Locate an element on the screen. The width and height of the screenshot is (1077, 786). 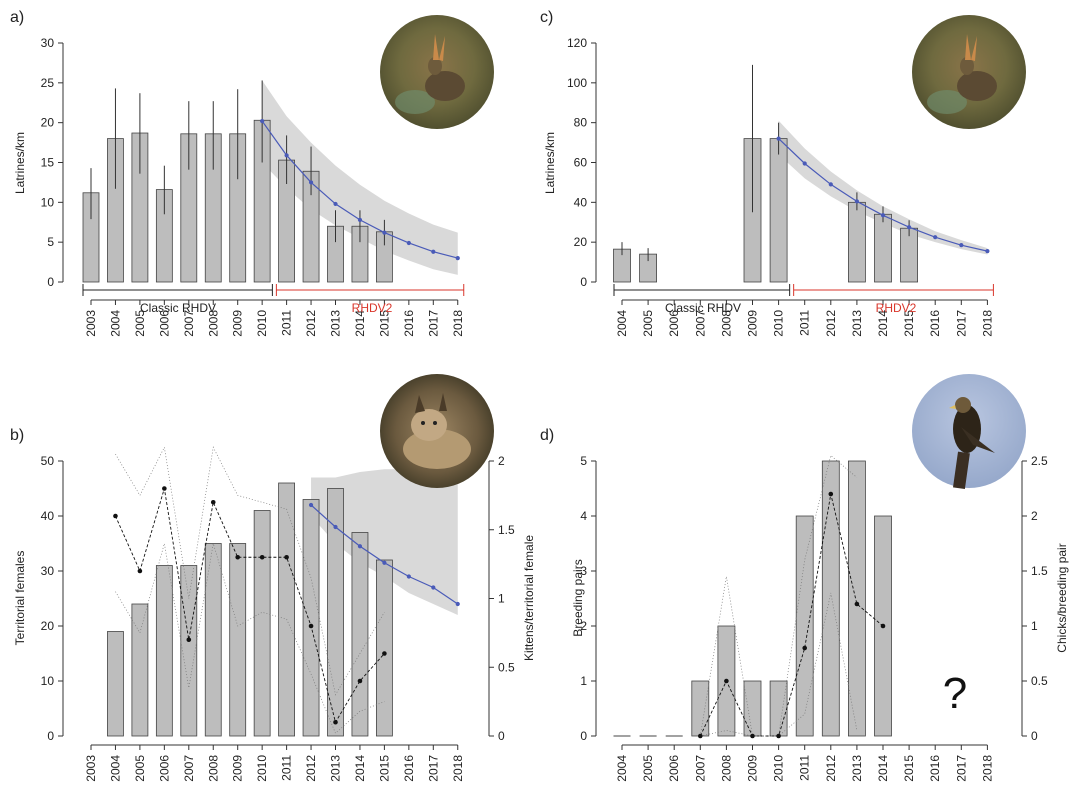
y-tick-label-4: 4 is located at coordinates (583, 516).